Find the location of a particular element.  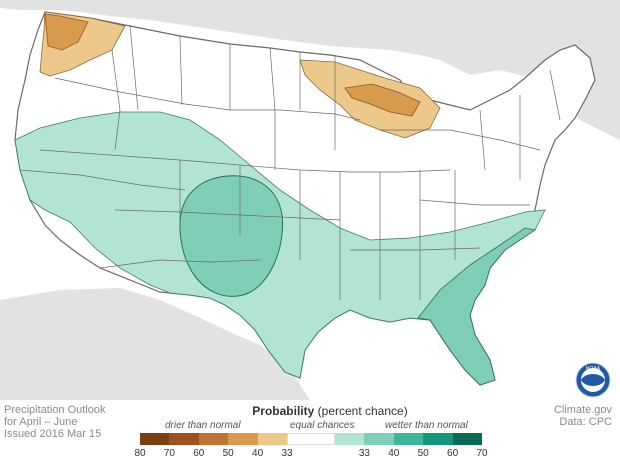

credit-block: Climate.gov Data: CPC is located at coordinates (583, 416).